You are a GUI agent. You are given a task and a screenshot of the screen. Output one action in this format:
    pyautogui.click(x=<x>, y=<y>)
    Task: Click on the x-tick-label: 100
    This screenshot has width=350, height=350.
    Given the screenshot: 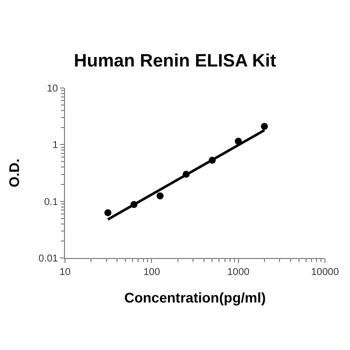 What is the action you would take?
    pyautogui.click(x=151, y=272)
    